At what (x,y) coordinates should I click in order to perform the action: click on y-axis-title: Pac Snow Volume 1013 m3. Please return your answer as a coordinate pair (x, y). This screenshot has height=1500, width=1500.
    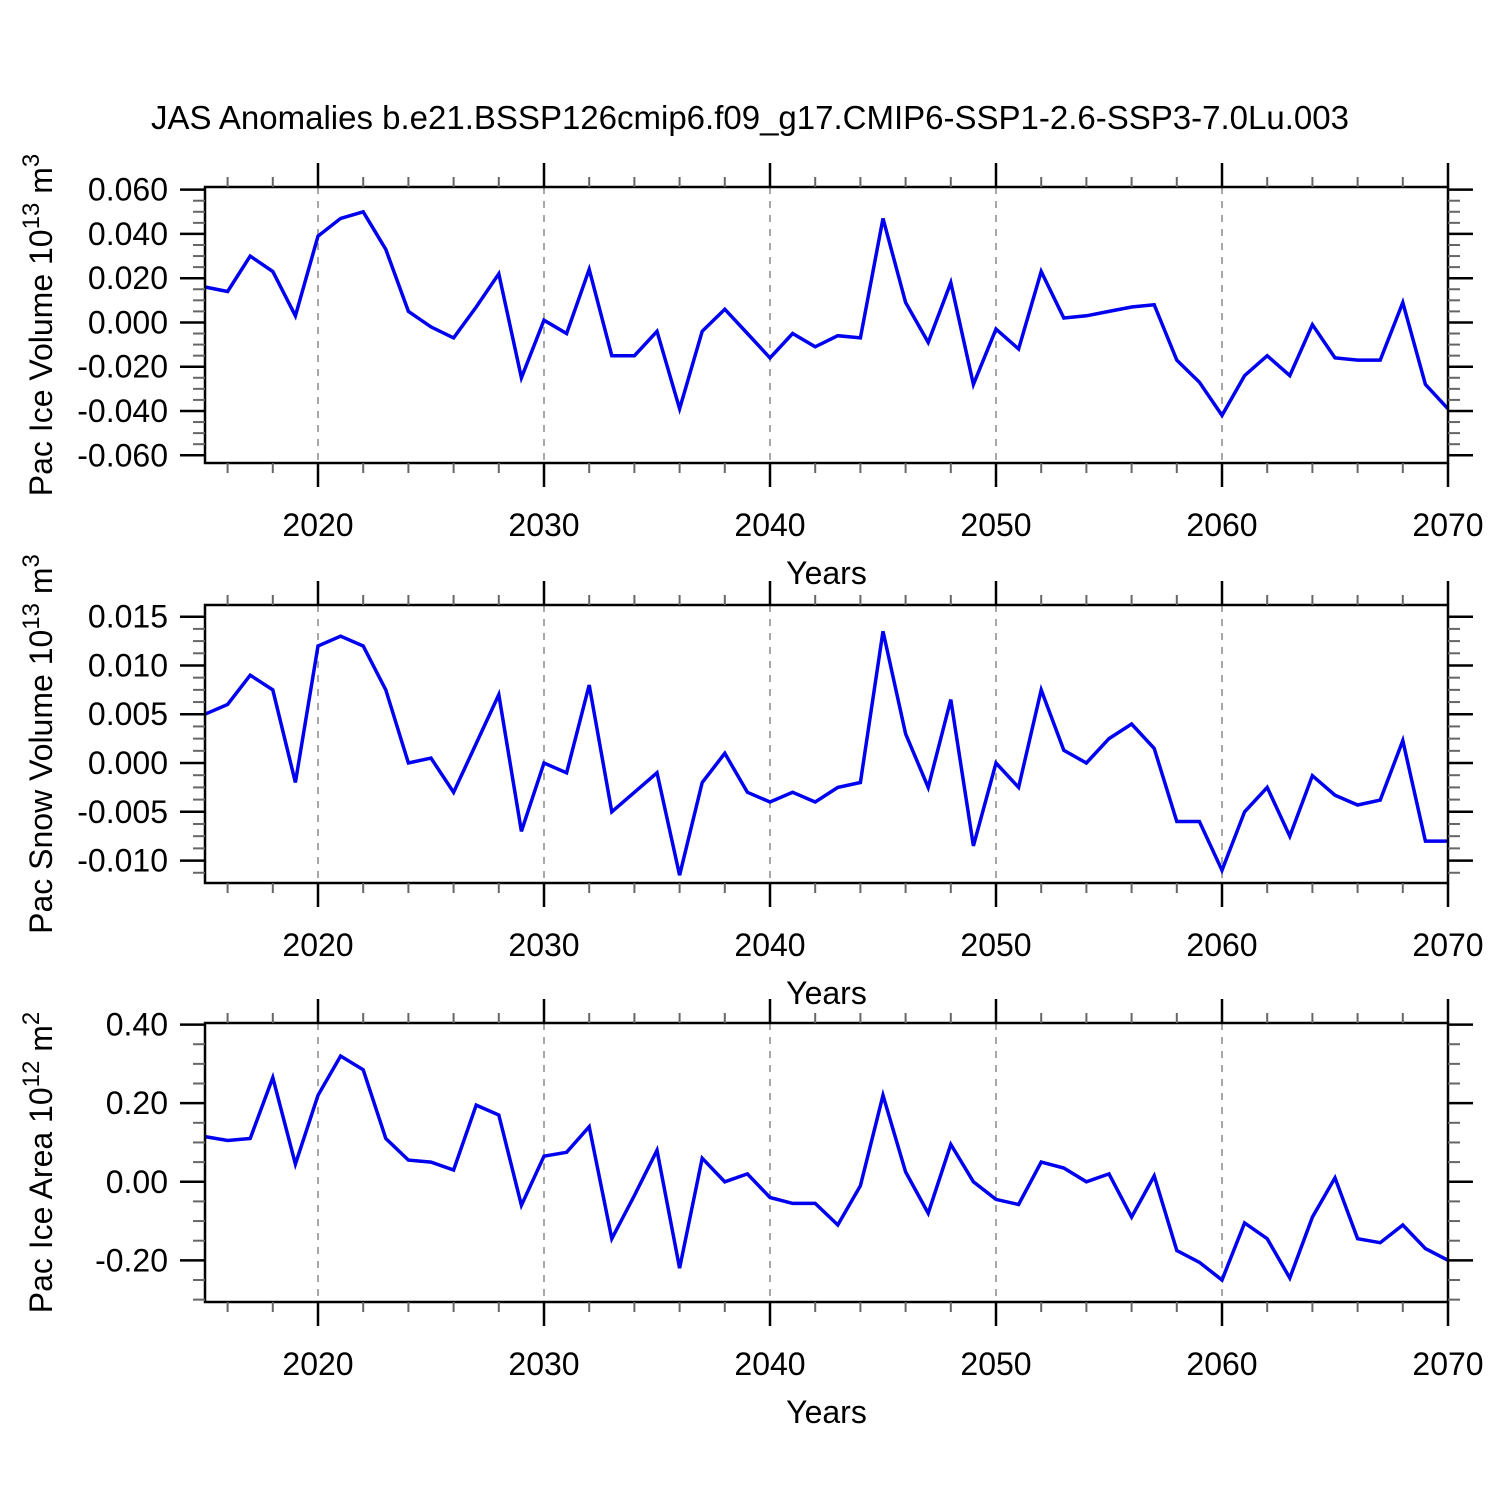
    Looking at the image, I should click on (38, 744).